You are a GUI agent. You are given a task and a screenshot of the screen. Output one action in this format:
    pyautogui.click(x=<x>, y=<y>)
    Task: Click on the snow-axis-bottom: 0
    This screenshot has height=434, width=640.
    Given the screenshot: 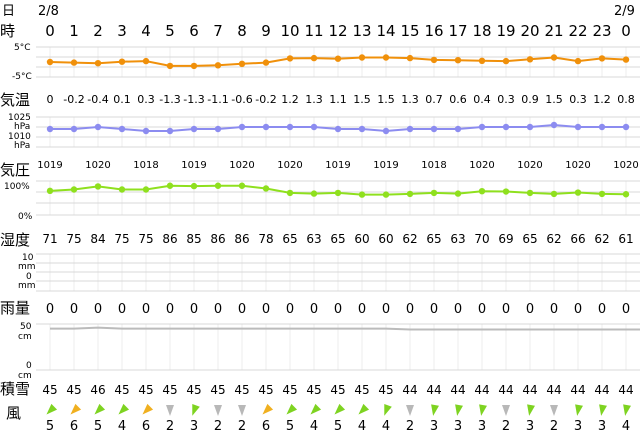 What is the action you would take?
    pyautogui.click(x=29, y=366)
    